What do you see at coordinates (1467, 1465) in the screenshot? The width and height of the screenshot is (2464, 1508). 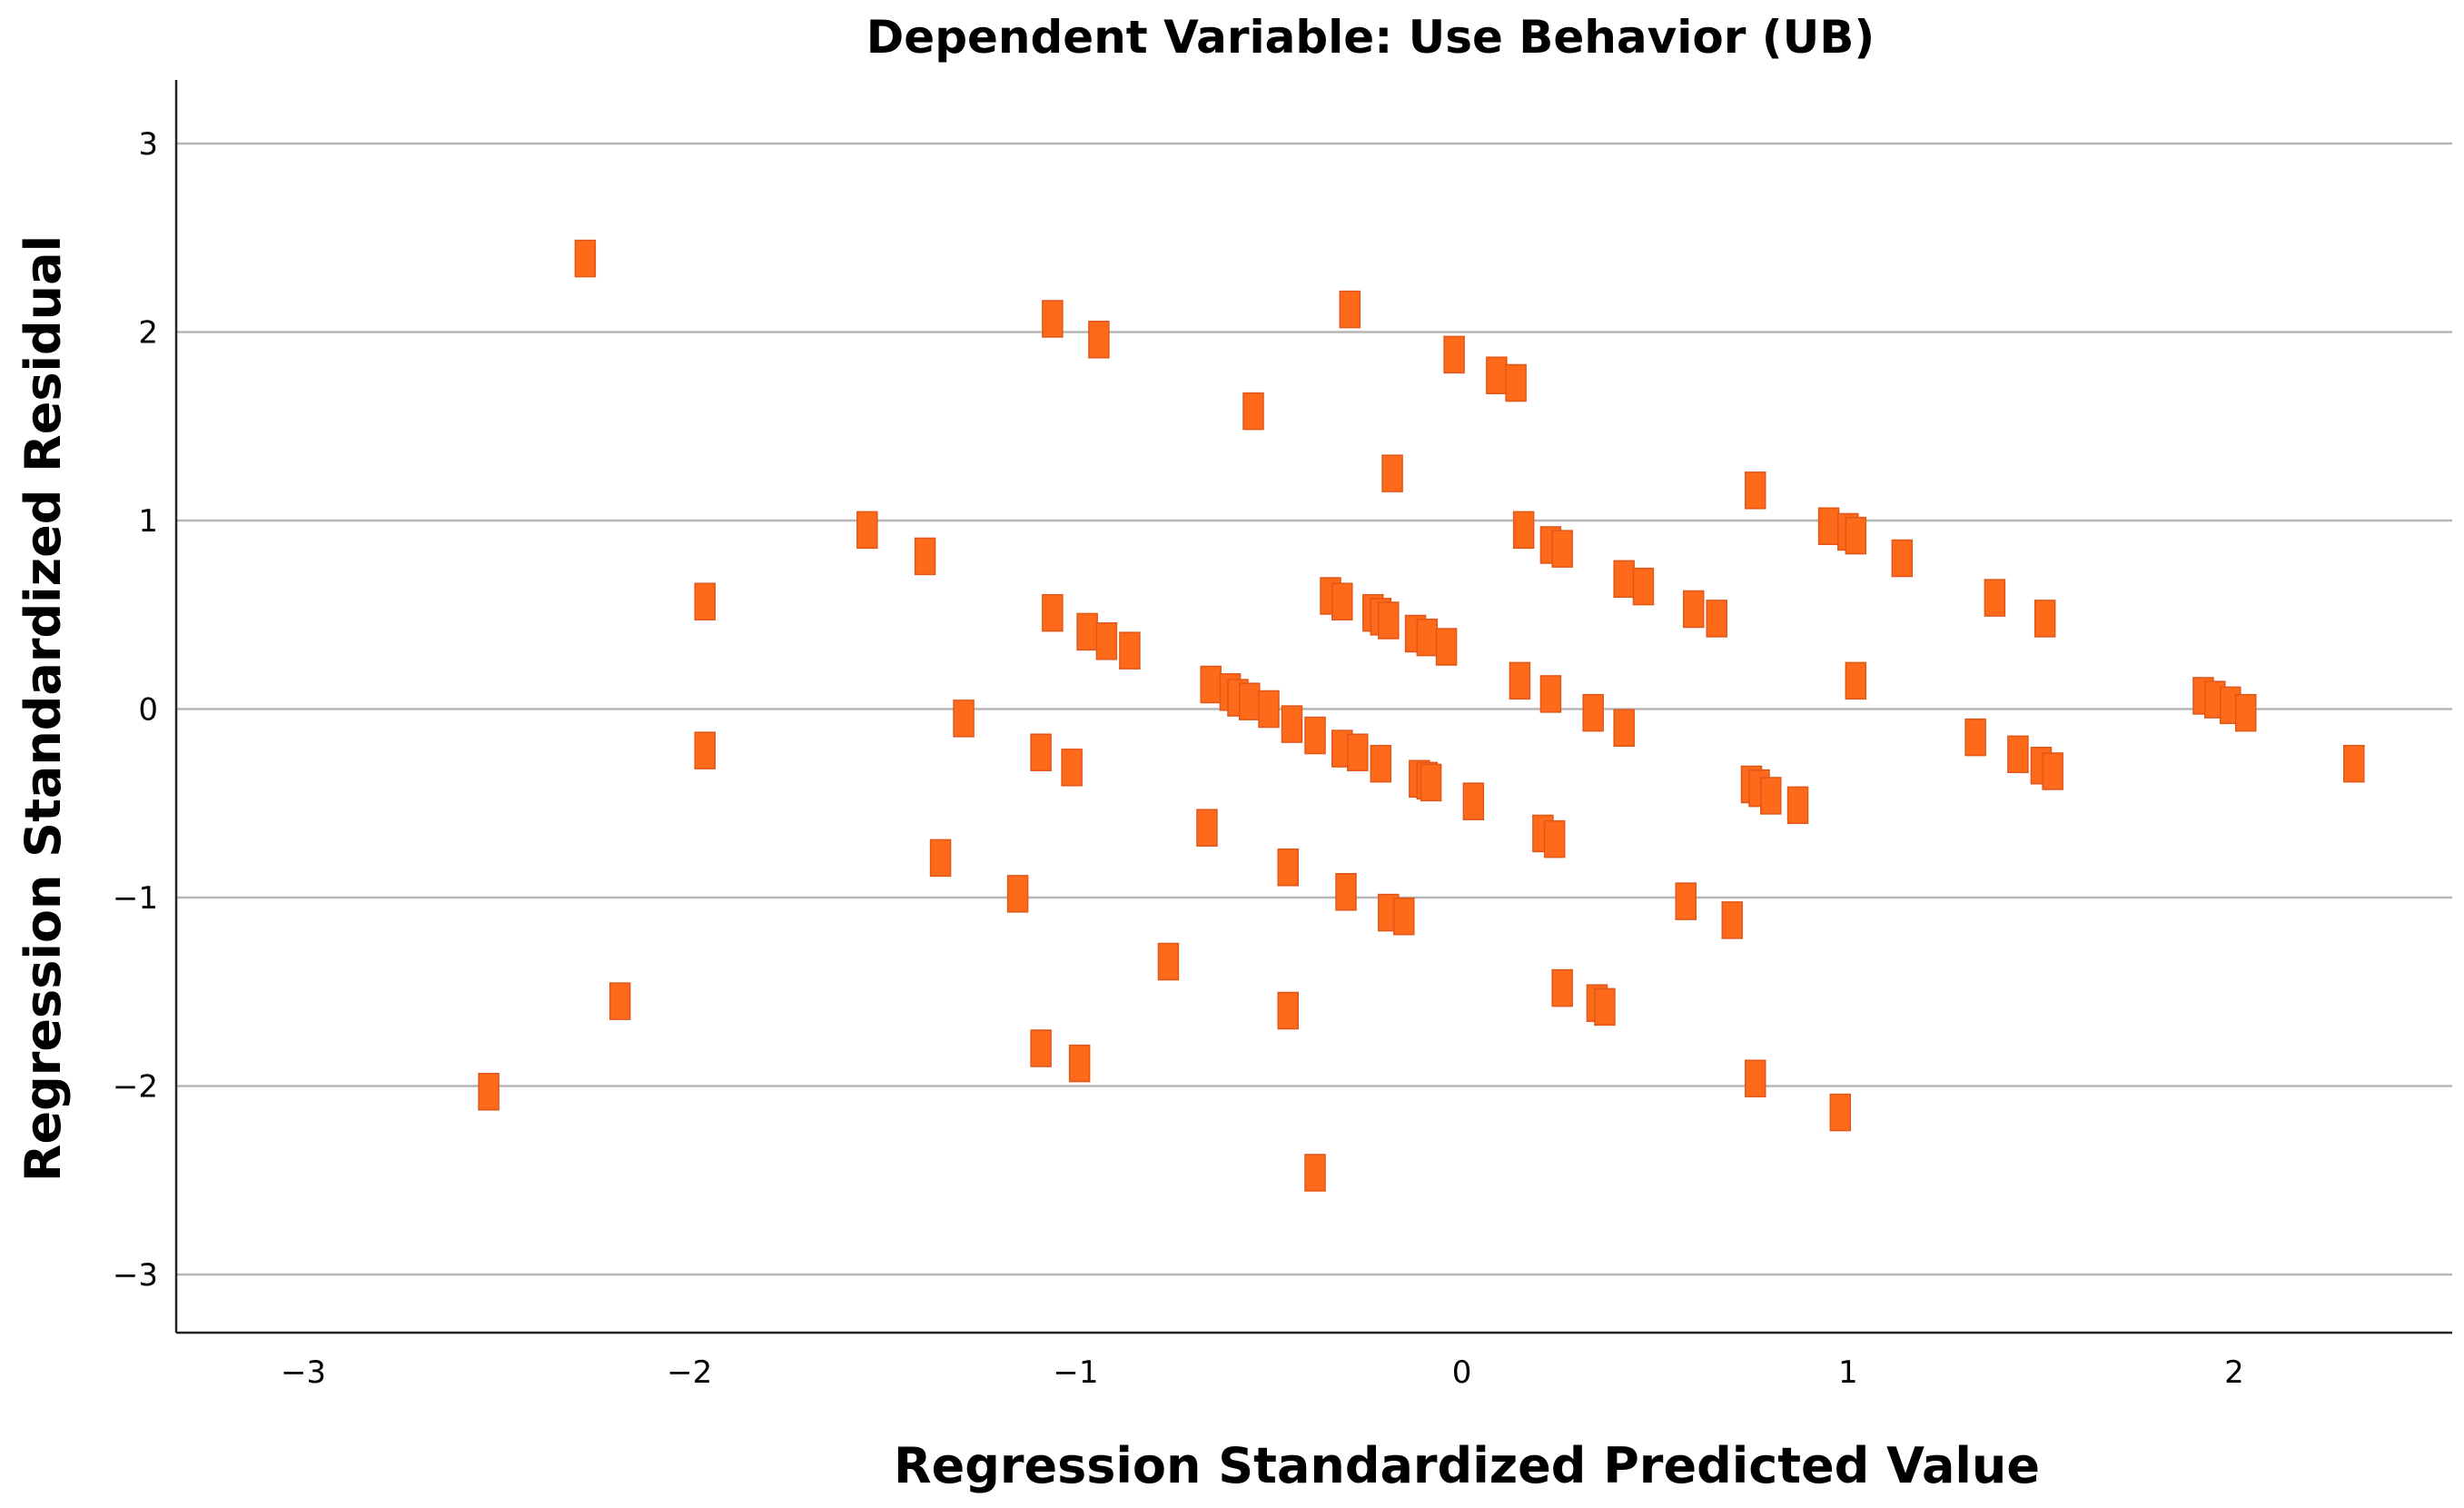 I see `x-axis-label: Regression Standardized Predicted Value` at bounding box center [1467, 1465].